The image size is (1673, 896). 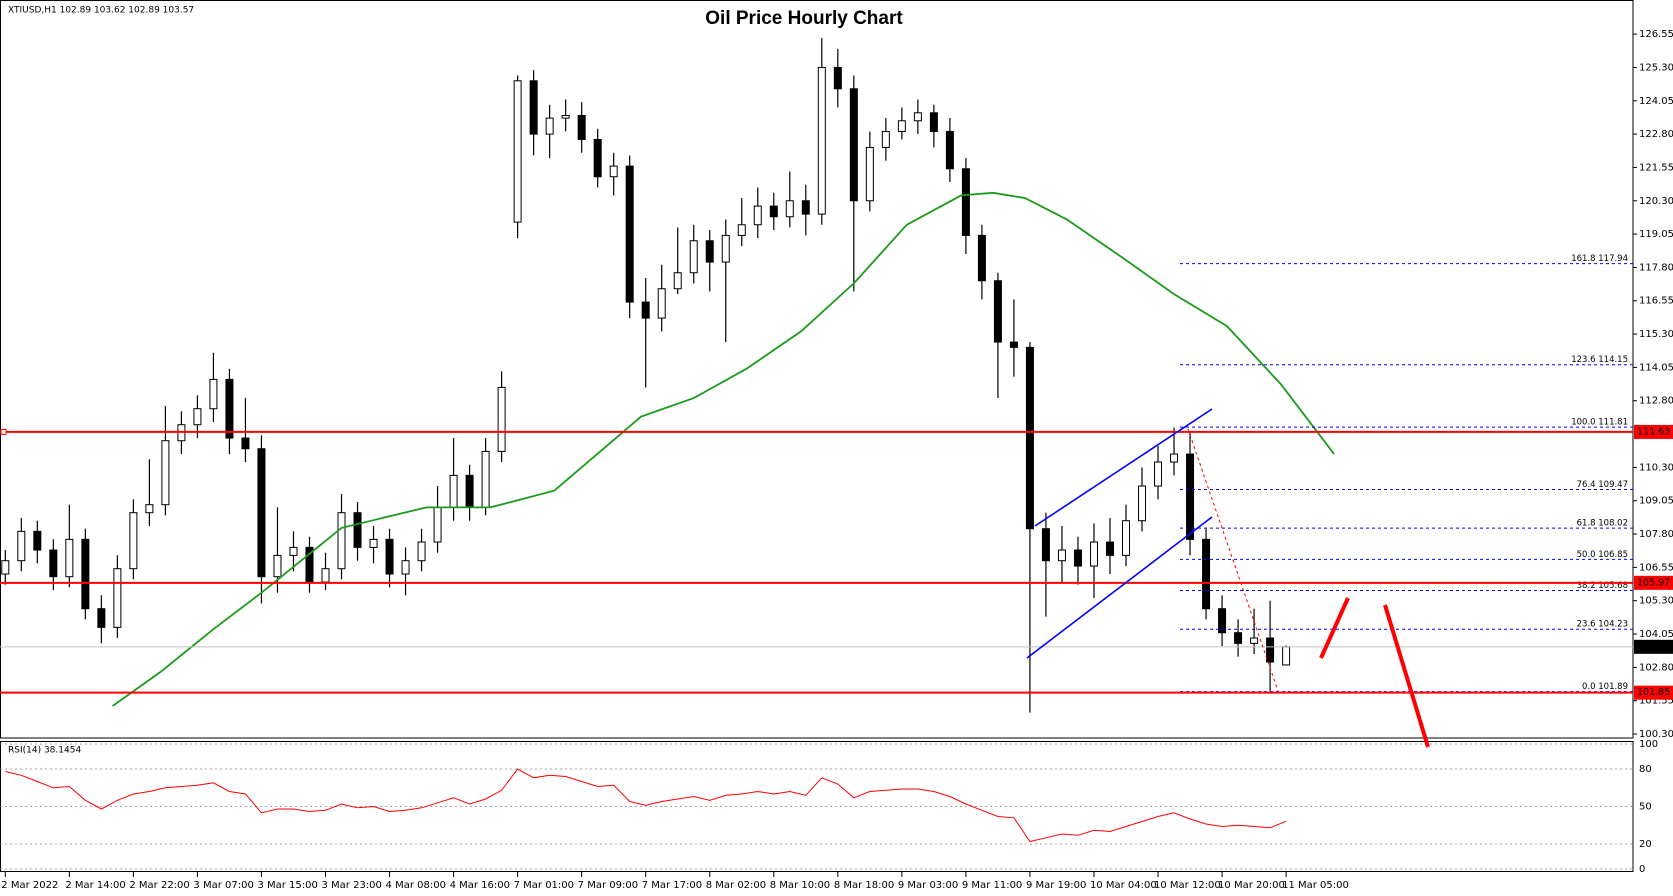 I want to click on x-tick-label: 8 Mar 18:00, so click(x=864, y=885).